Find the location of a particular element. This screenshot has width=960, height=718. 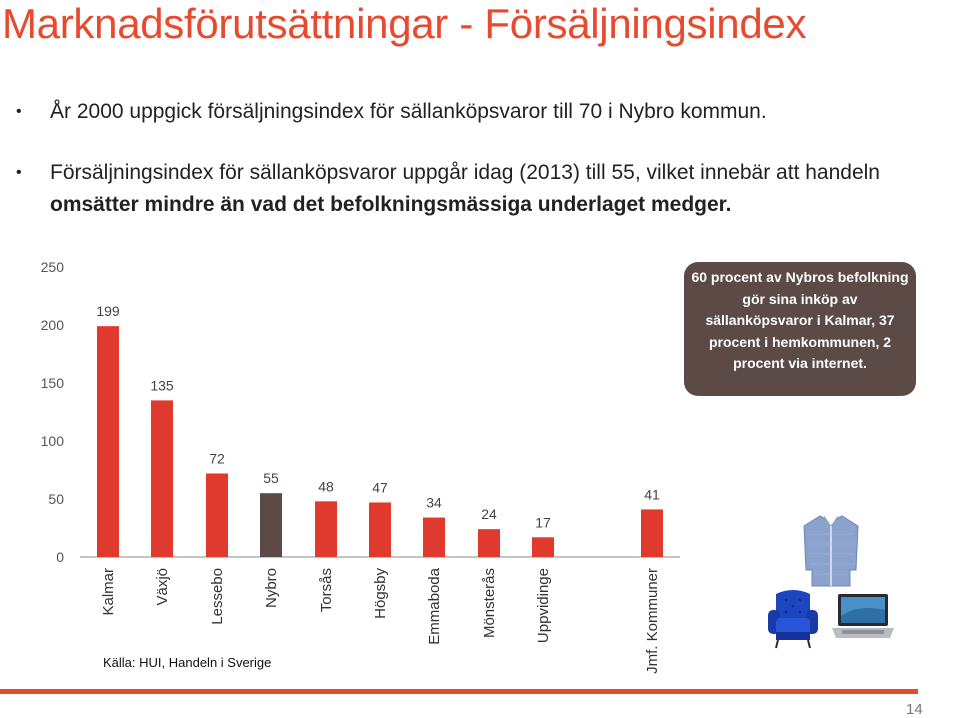

page-number: 14 is located at coordinates (914, 709).